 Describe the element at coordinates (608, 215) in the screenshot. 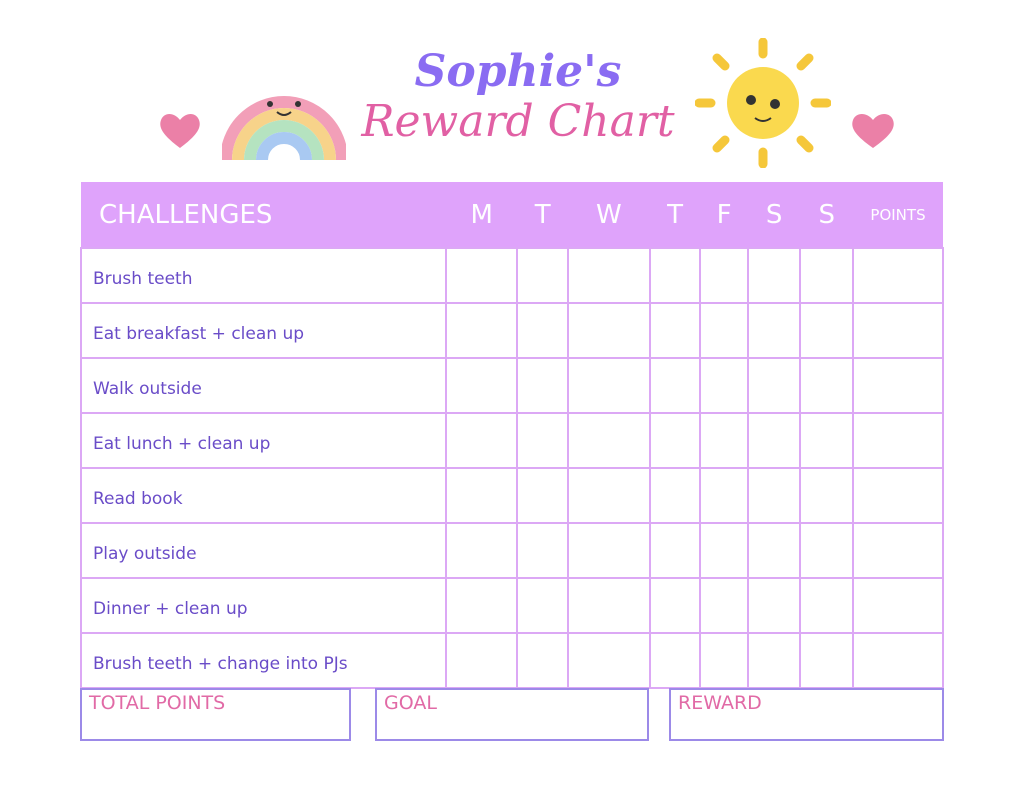

I see `day-header: W` at that location.